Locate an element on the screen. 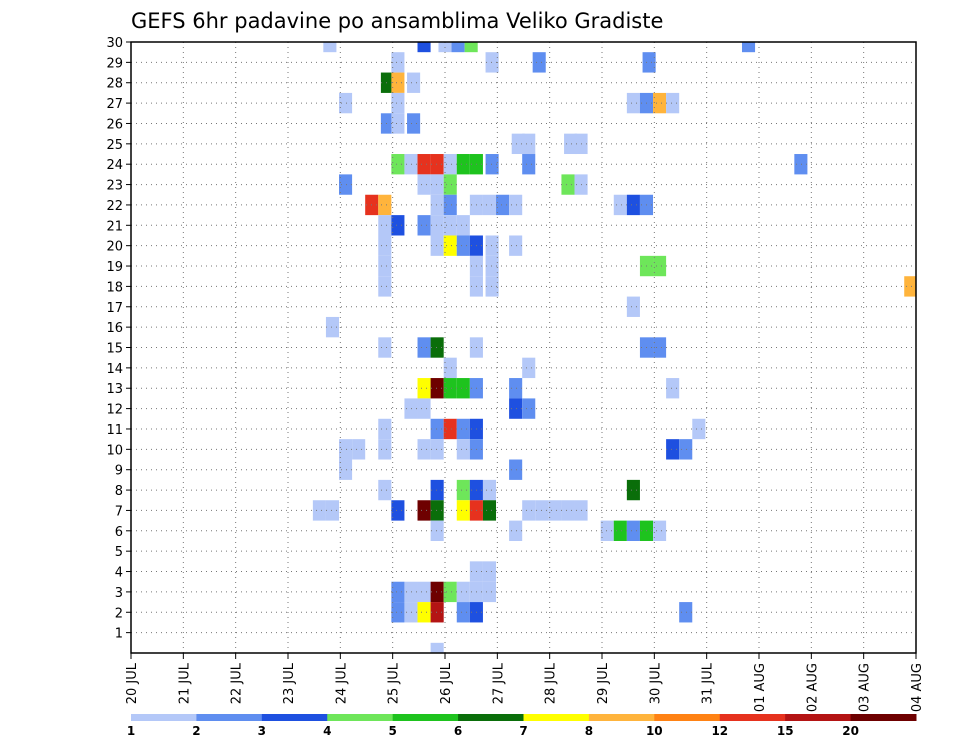 The width and height of the screenshot is (960, 742). y-tick-label: 19 is located at coordinates (114, 267).